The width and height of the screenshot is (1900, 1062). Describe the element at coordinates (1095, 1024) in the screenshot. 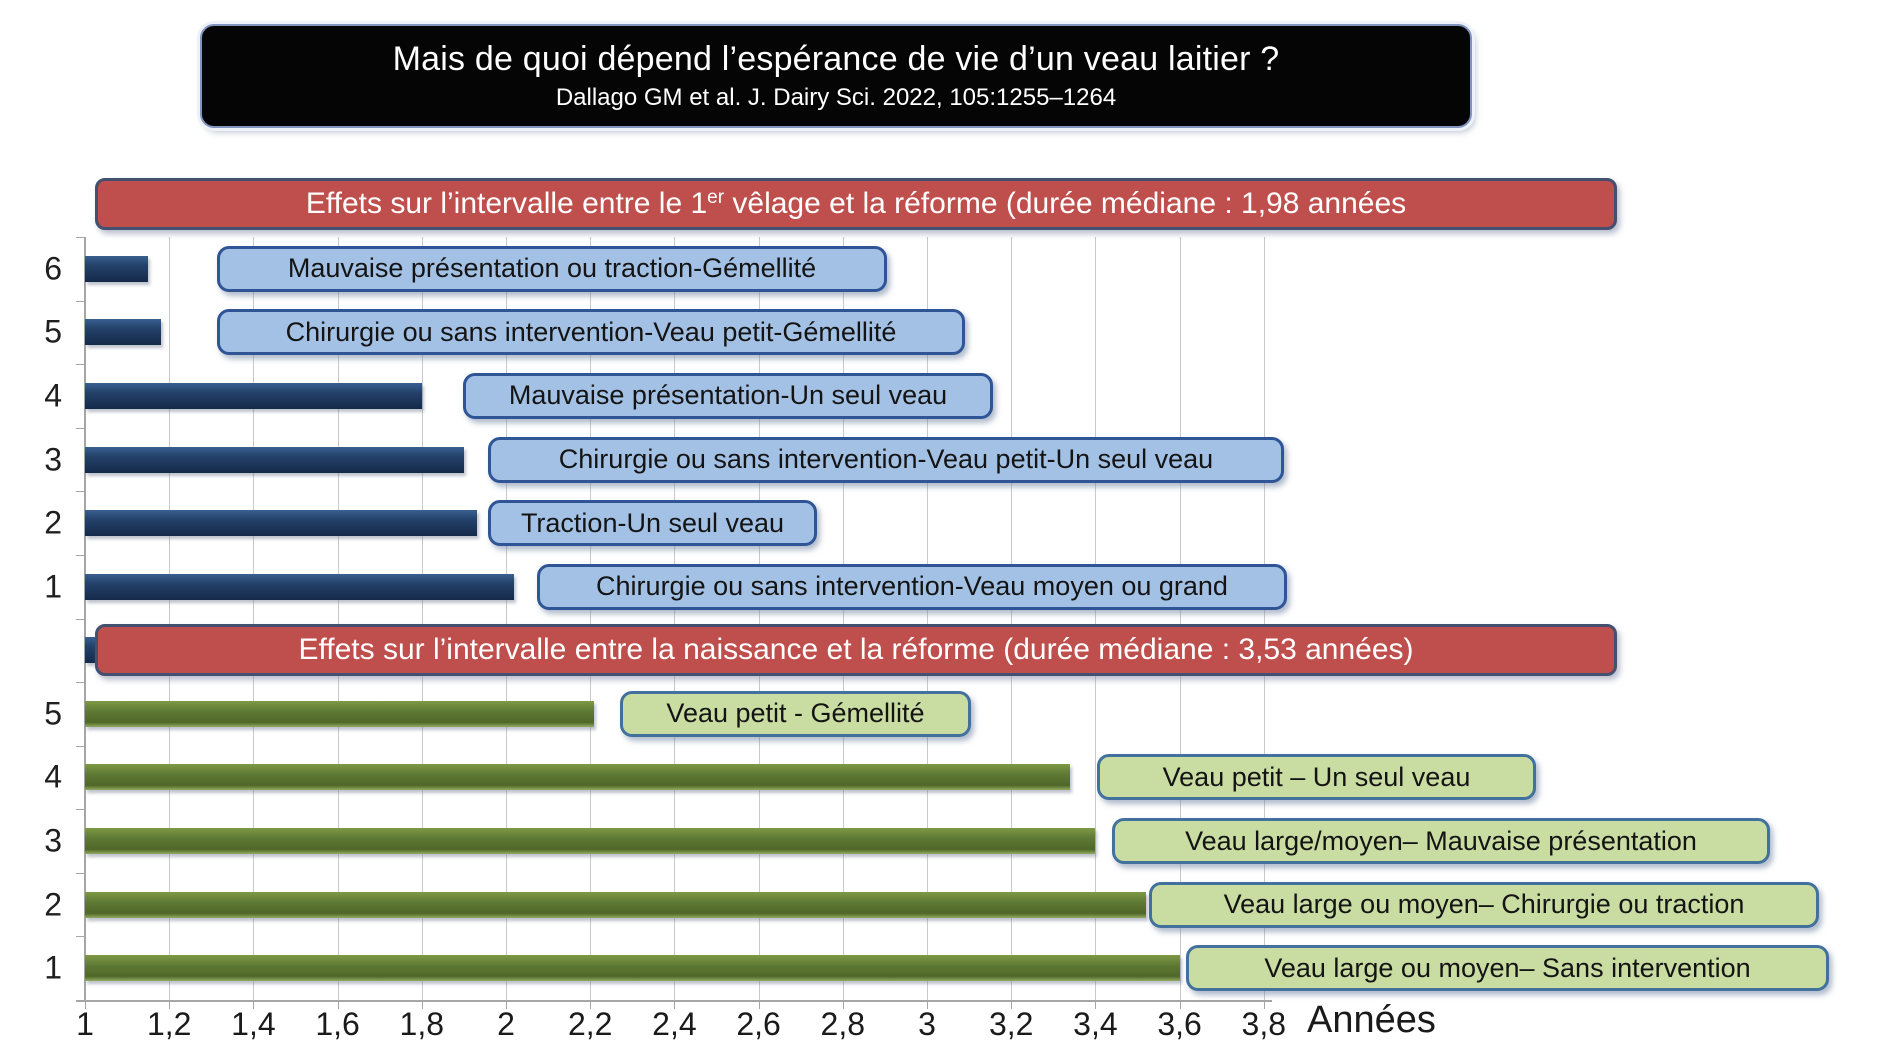

I see `x-tick-label: 3,4` at that location.